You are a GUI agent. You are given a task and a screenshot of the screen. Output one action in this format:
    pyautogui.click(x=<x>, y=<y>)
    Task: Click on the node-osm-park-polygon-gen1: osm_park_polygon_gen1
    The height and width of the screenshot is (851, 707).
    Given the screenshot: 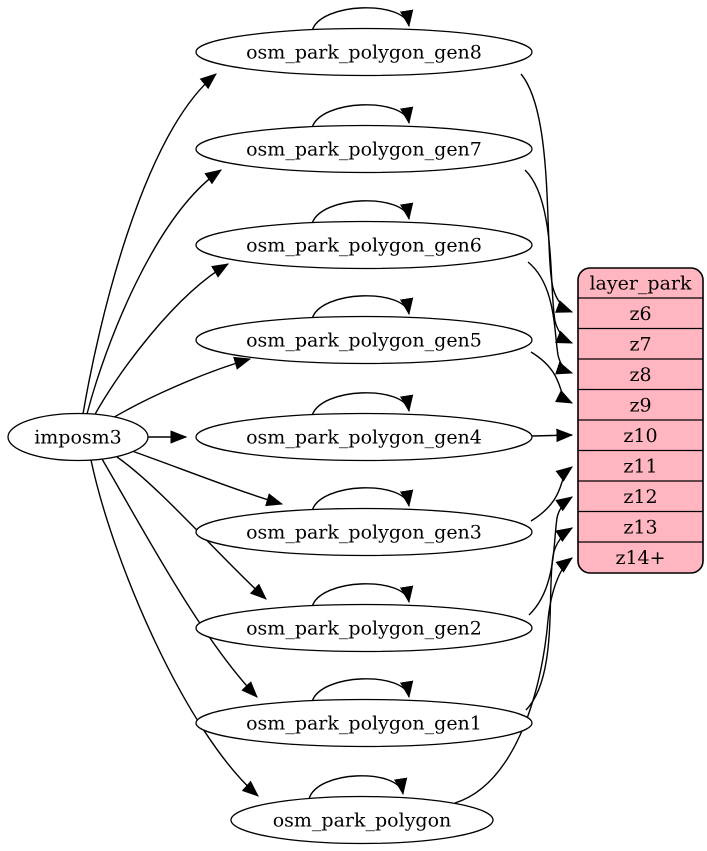 What is the action you would take?
    pyautogui.click(x=364, y=723)
    